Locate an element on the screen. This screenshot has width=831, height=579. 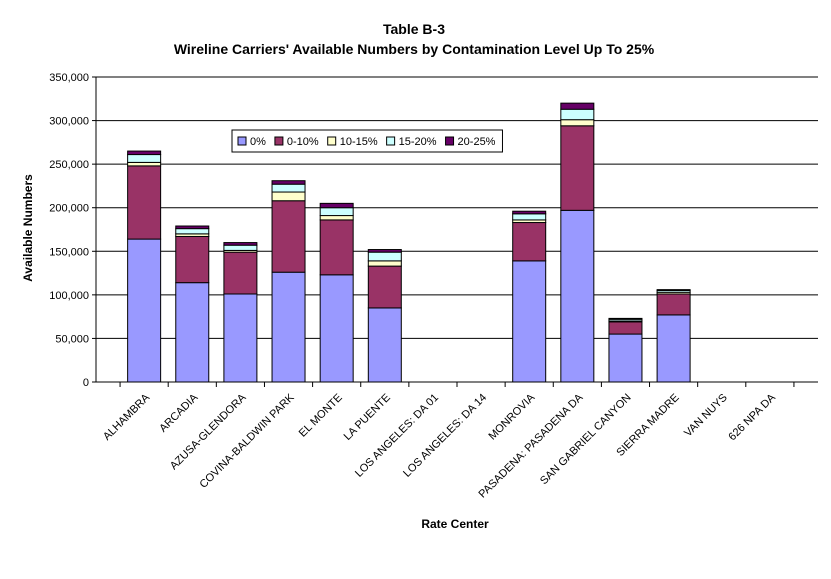
y-tick-label: 150,000 is located at coordinates (69, 252).